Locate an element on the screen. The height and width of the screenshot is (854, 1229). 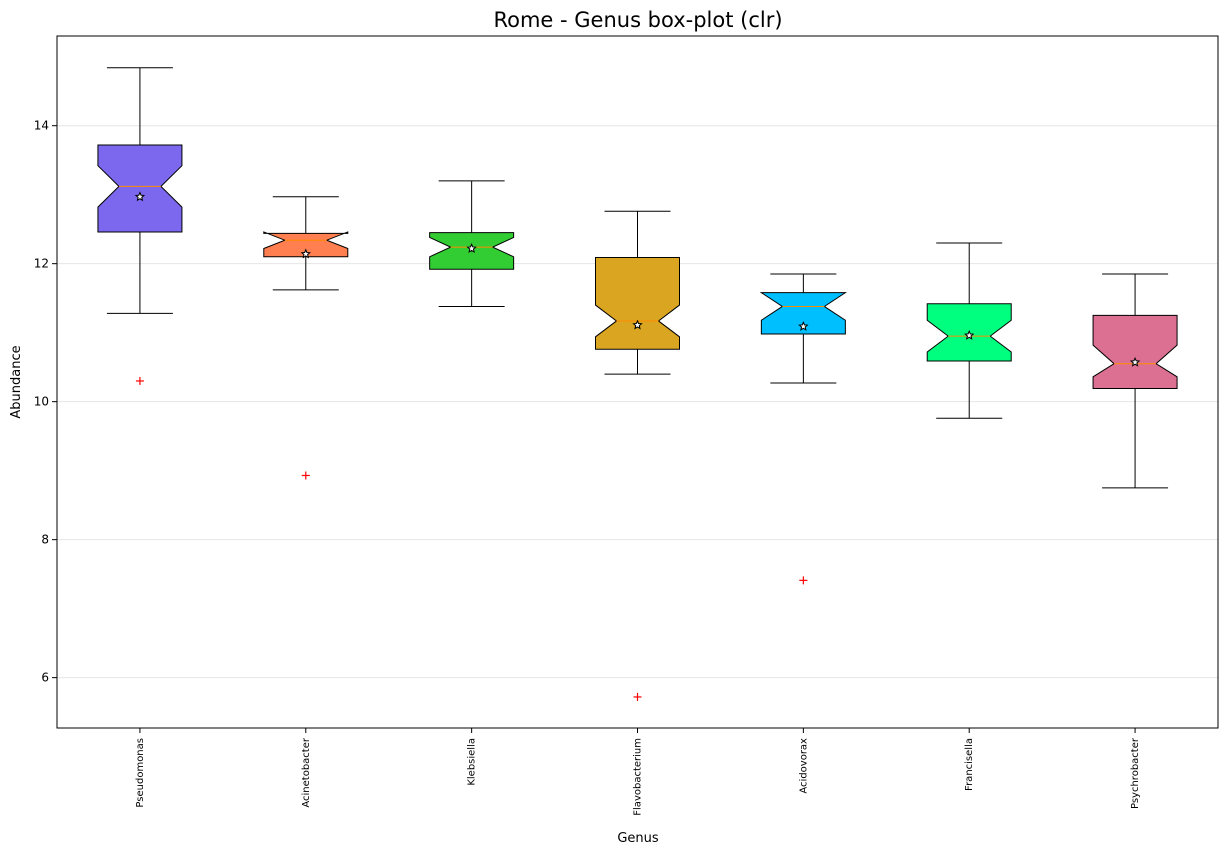
x-tick-label: Flavobacterium is located at coordinates (638, 777).